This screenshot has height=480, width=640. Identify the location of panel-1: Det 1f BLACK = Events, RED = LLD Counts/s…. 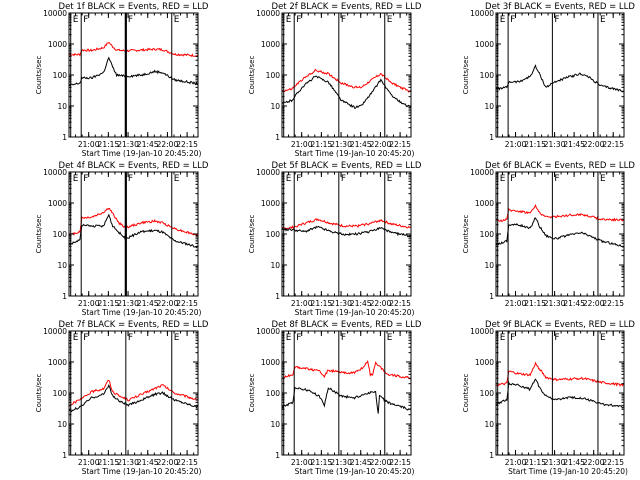
(122, 80).